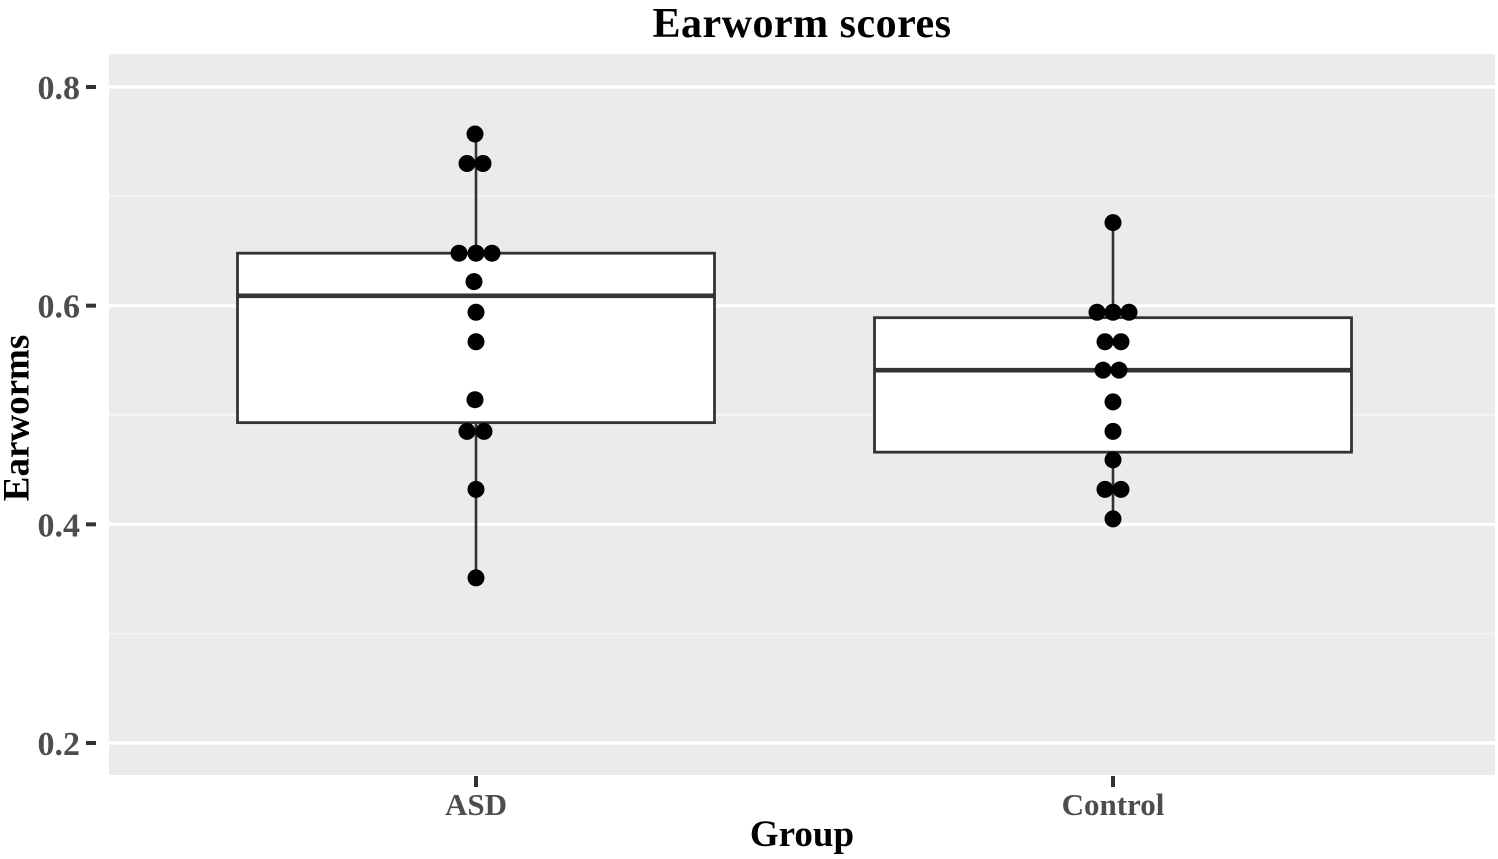 The width and height of the screenshot is (1498, 859). Describe the element at coordinates (802, 834) in the screenshot. I see `x-axis-title: Group` at that location.